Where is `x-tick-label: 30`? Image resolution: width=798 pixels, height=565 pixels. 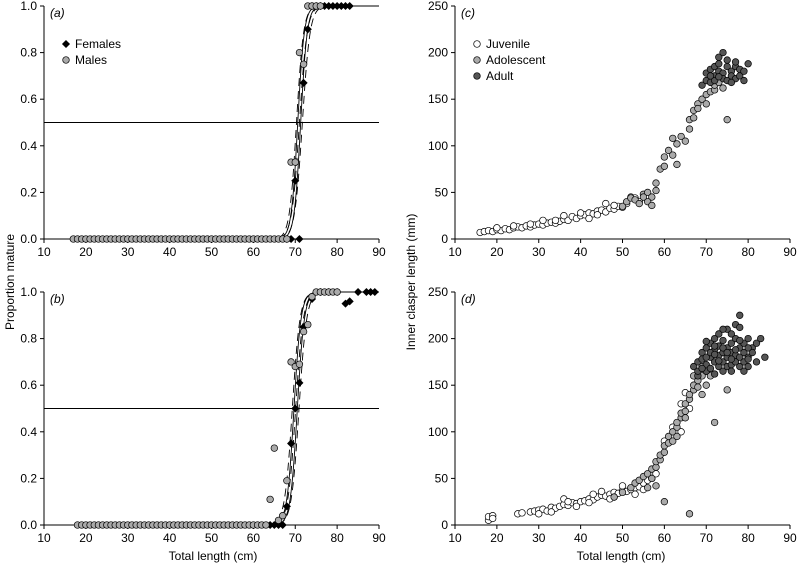
x-tick-label: 30 is located at coordinates (539, 252).